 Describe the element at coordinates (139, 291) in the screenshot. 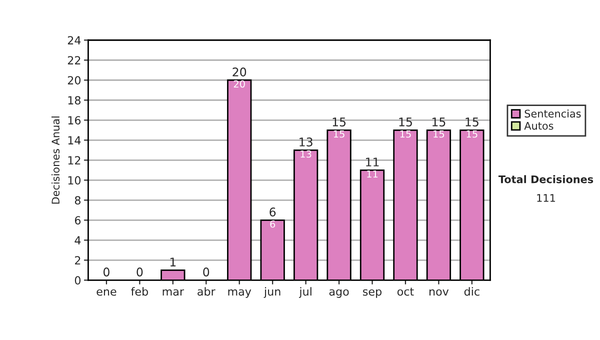

I see `x-tick-label: feb` at that location.